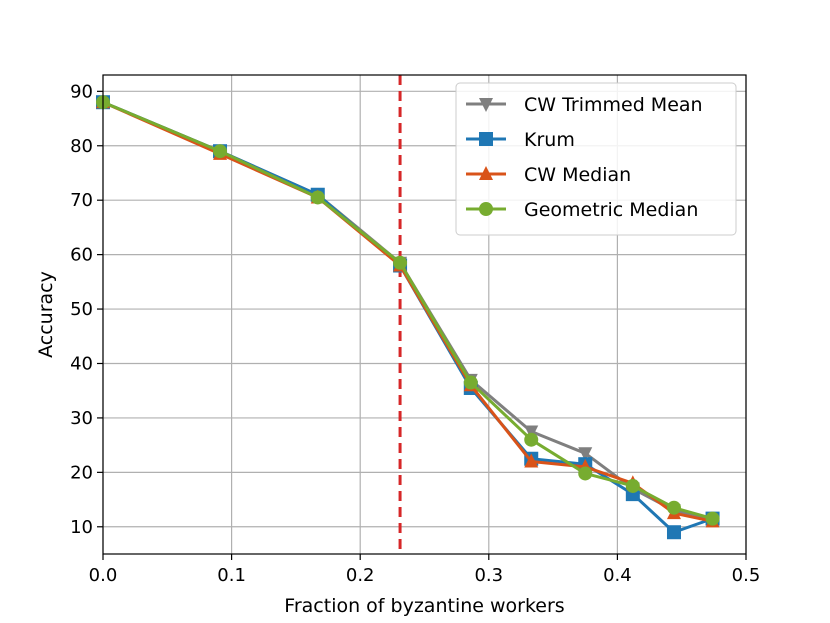 Image resolution: width=830 pixels, height=623 pixels. I want to click on legend-marker-krum, so click(486, 139).